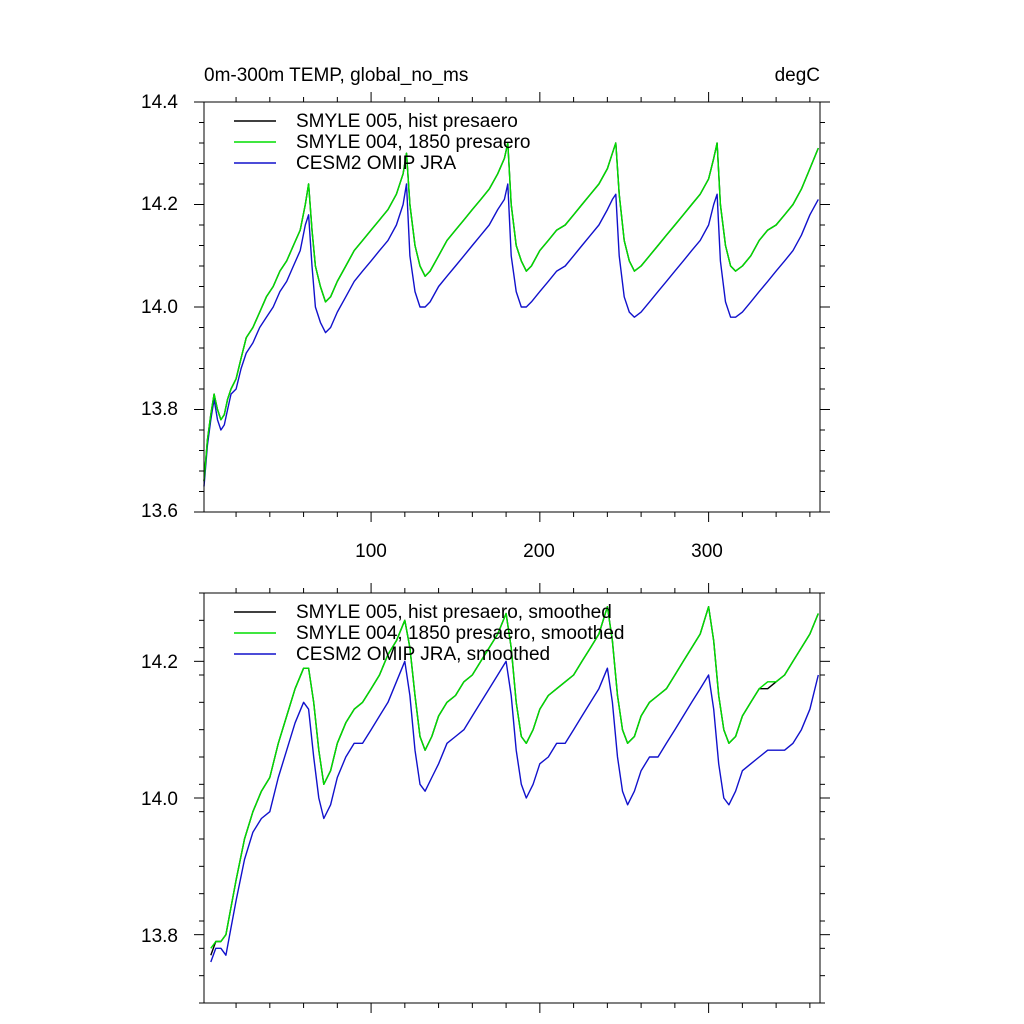 The width and height of the screenshot is (1024, 1024). I want to click on bottom-legend-label-omip-jra: CESM2 OMIP JRA, smoothed, so click(423, 654).